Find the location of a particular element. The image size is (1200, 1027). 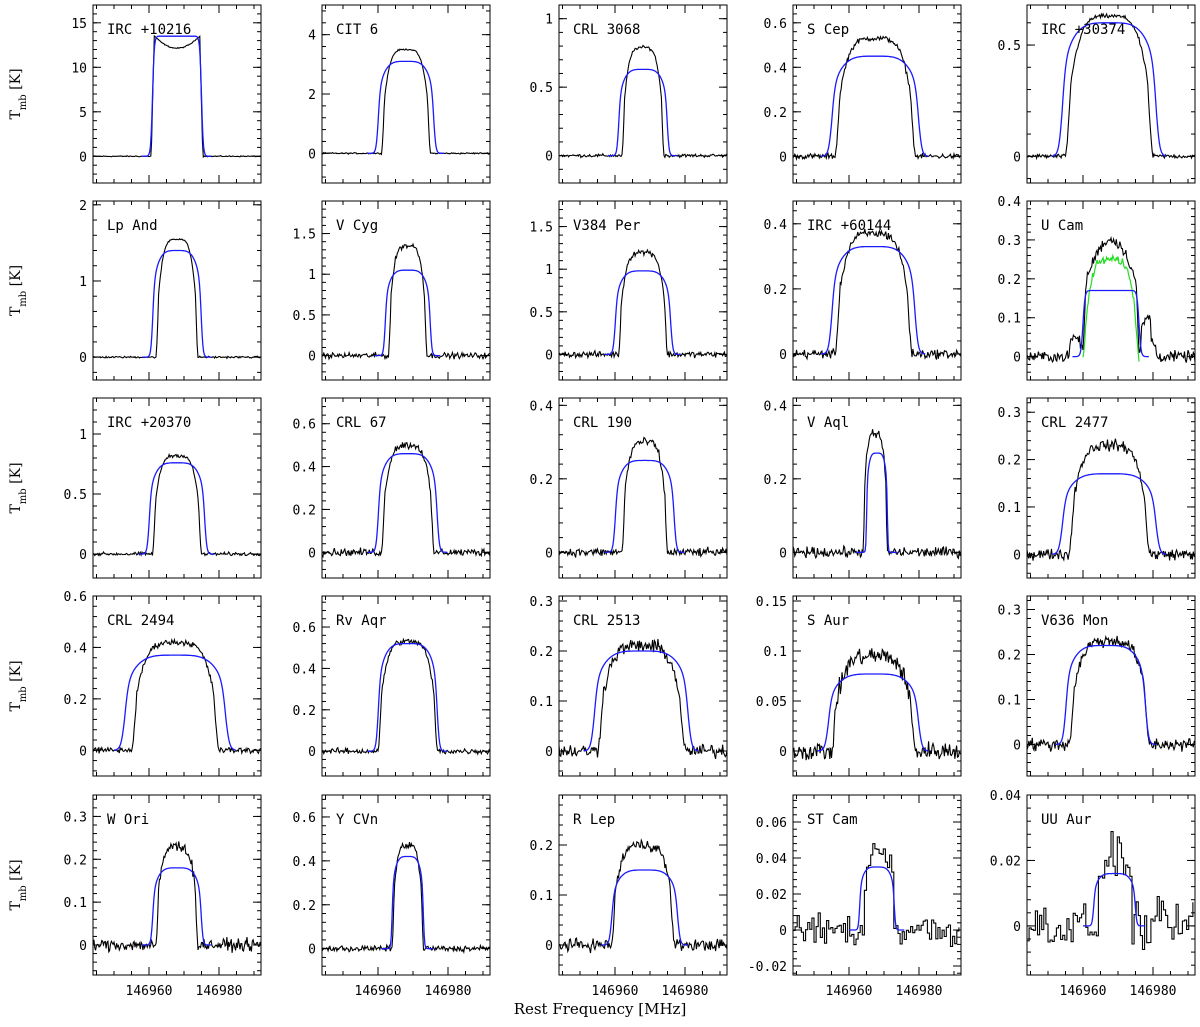

y-tick-label: 10 is located at coordinates (79, 68).